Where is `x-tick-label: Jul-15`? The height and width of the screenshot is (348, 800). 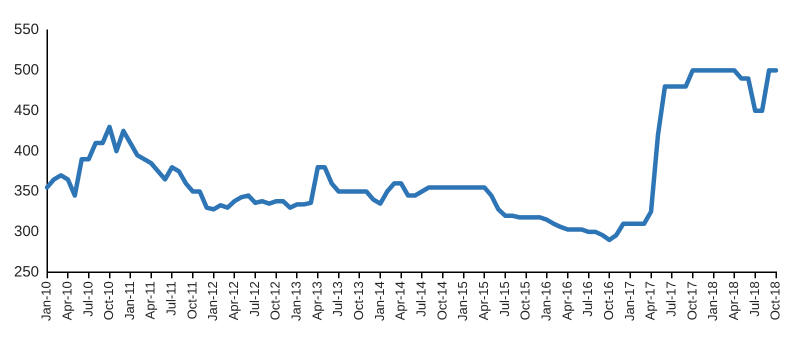
x-tick-label: Jul-15 is located at coordinates (504, 299).